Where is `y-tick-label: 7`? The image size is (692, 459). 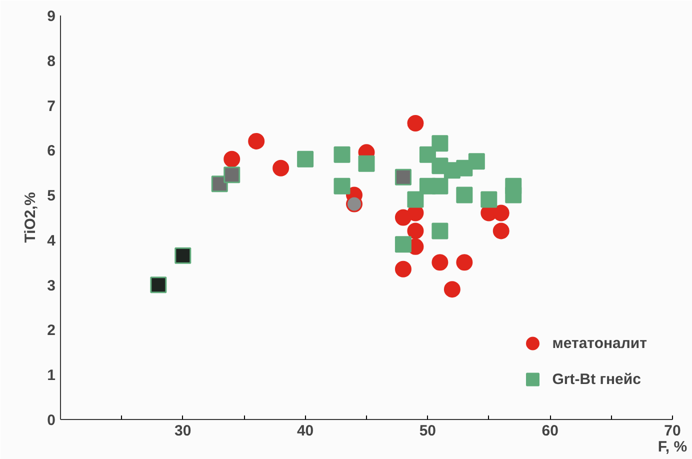
y-tick-label: 7 is located at coordinates (51, 106).